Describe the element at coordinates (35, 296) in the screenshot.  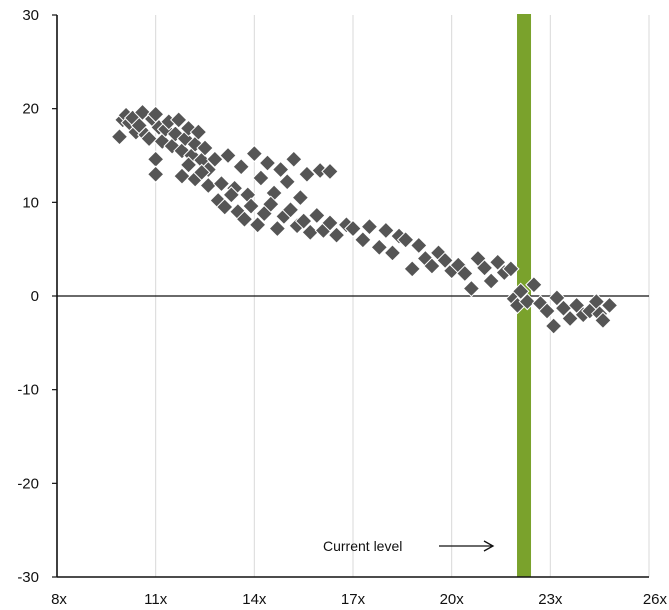
I see `y-tick-label: 0` at that location.